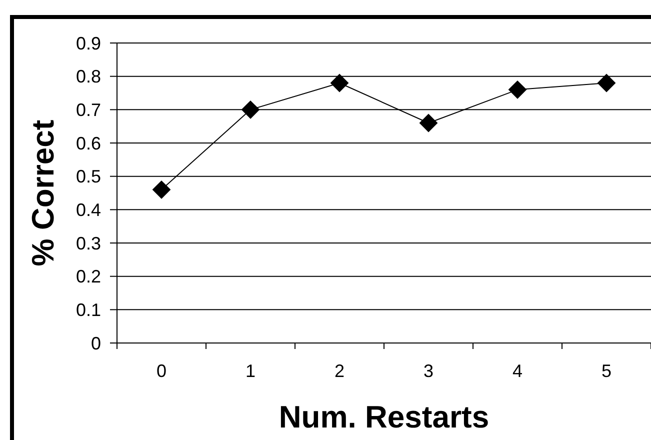 The width and height of the screenshot is (651, 440). I want to click on y-tick-label: 0.8, so click(88, 76).